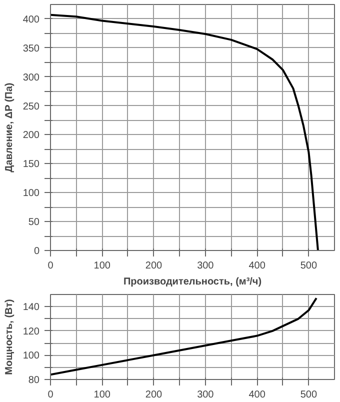 The width and height of the screenshot is (340, 402). Describe the element at coordinates (31, 78) in the screenshot. I see `y-tick-label: 300` at that location.